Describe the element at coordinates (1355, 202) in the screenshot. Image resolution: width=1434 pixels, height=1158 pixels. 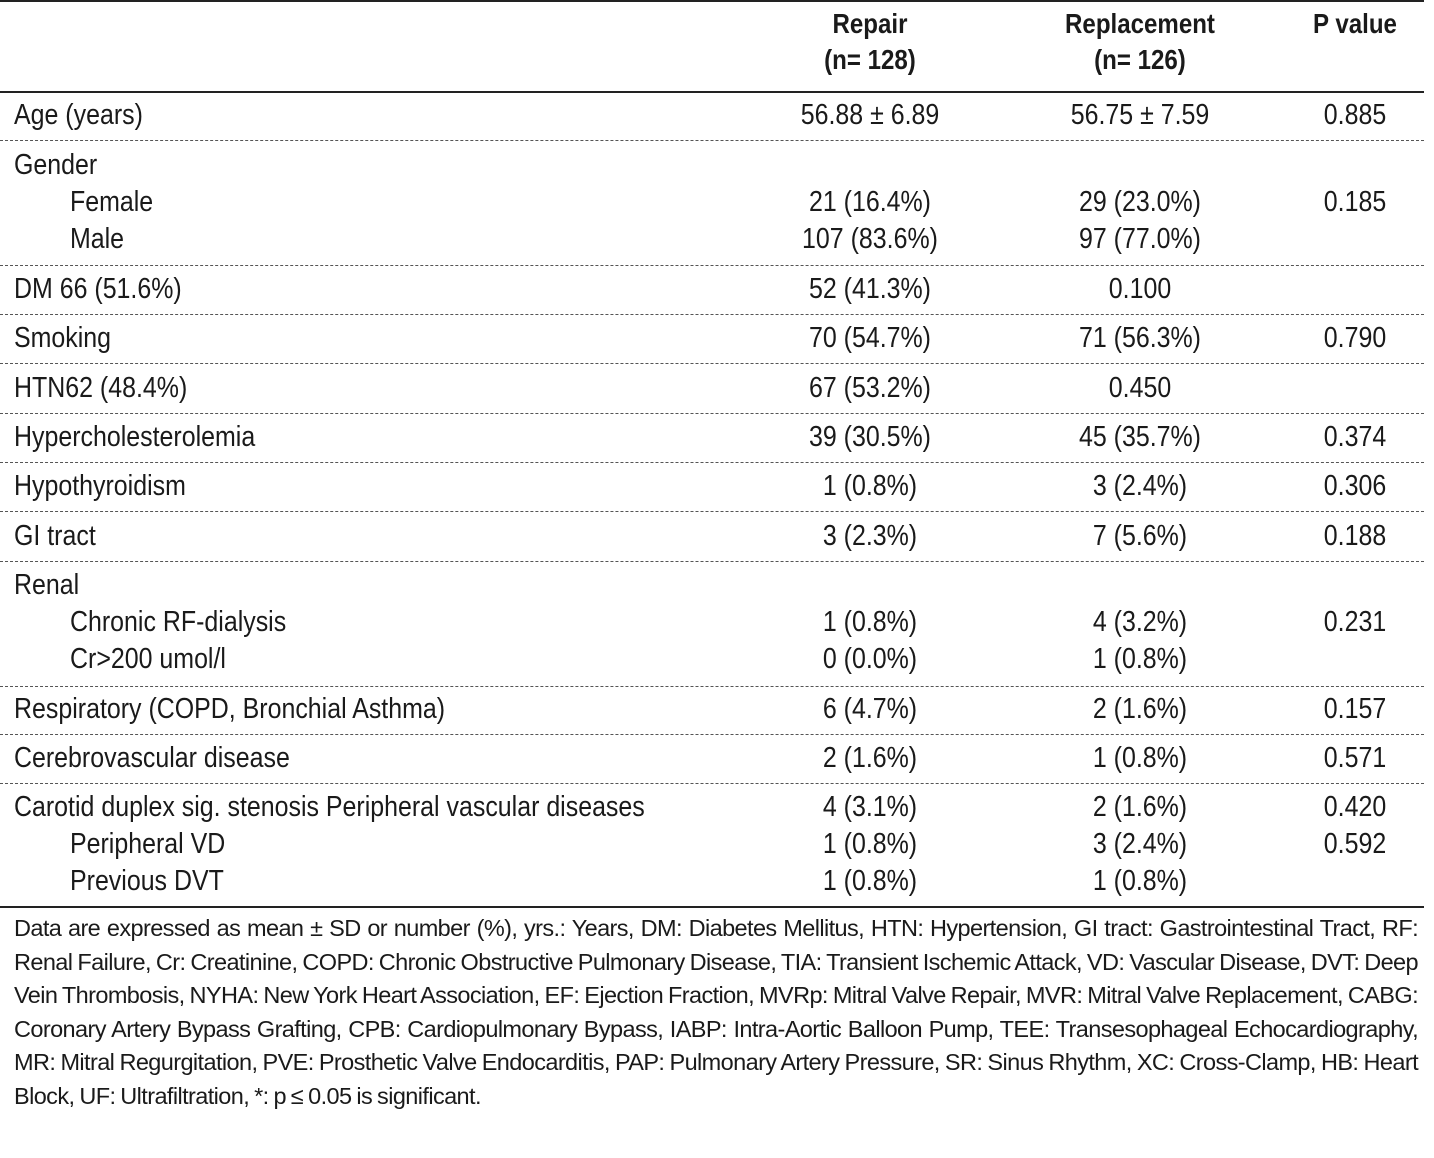
I see `p-value: 0.185` at that location.